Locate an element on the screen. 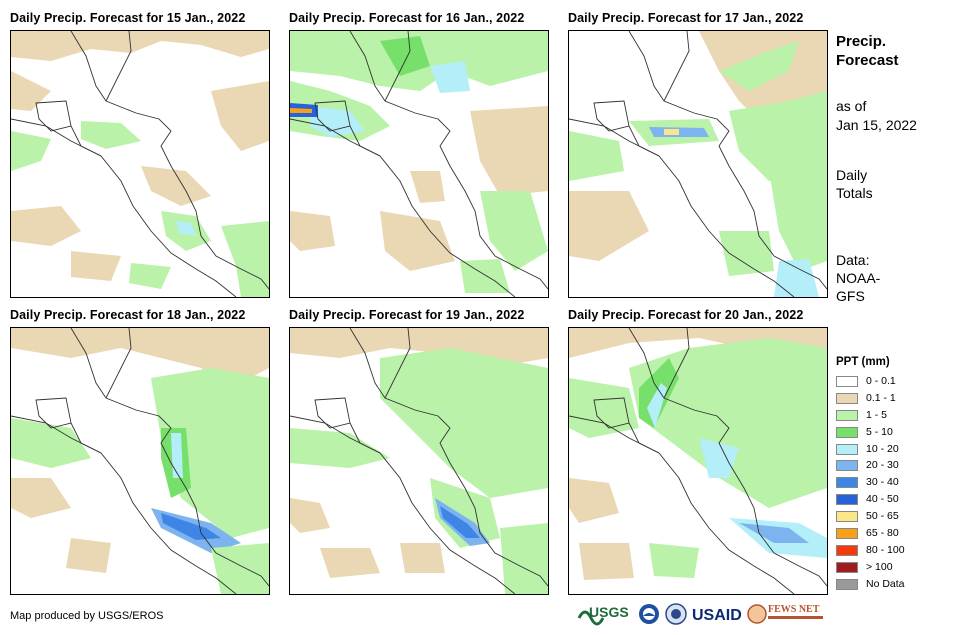  legend-label: 20 - 30 is located at coordinates (882, 465).